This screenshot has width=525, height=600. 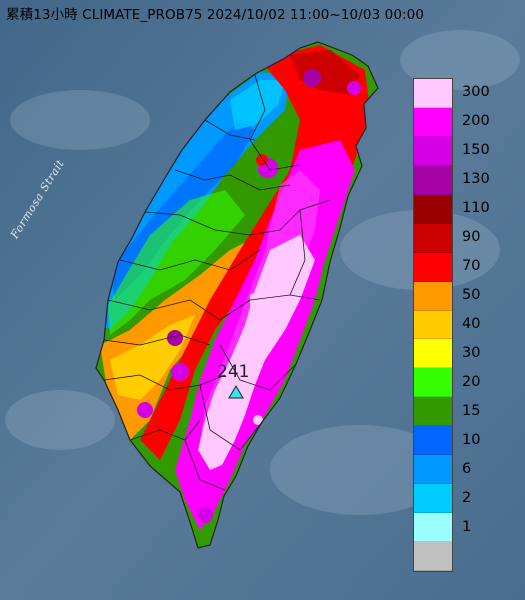 What do you see at coordinates (471, 410) in the screenshot?
I see `legend-label: 15` at bounding box center [471, 410].